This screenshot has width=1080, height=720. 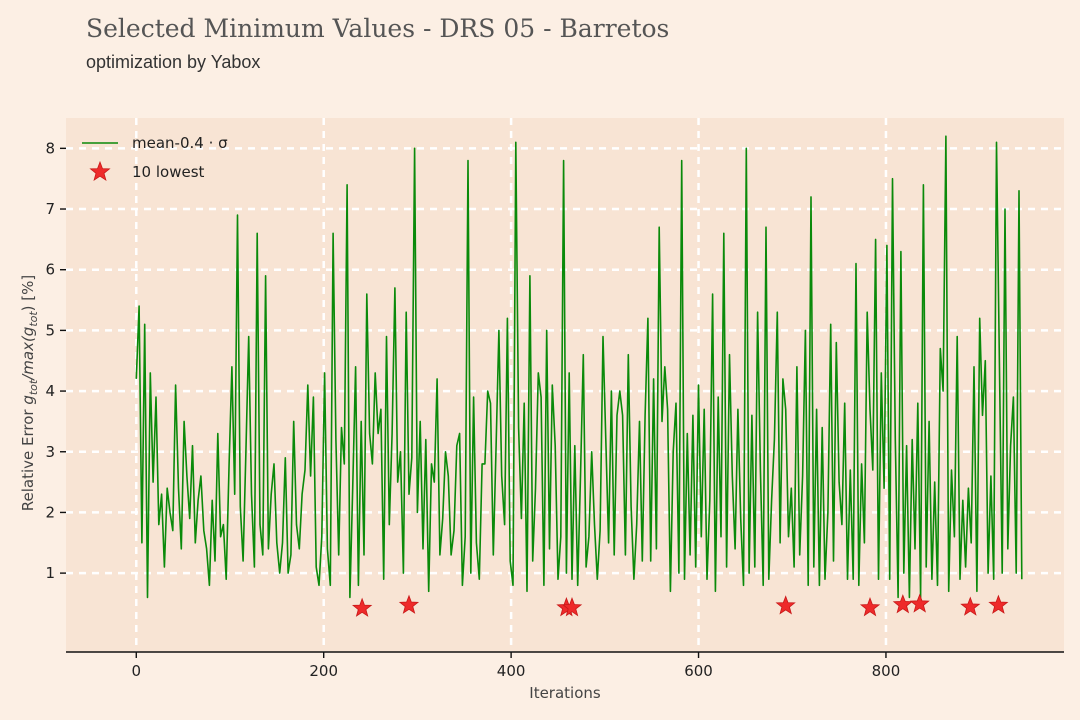 I want to click on y-tick-label-2: 2, so click(x=50, y=512).